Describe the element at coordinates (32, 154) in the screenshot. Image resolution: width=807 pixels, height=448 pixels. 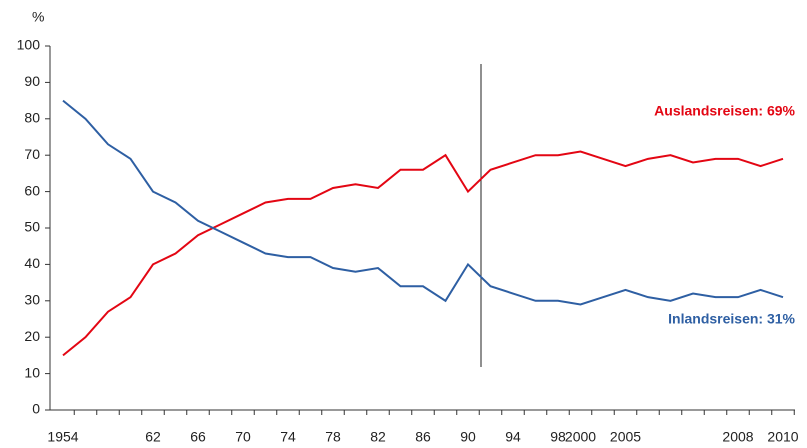
I see `y-tick-label: 70` at that location.